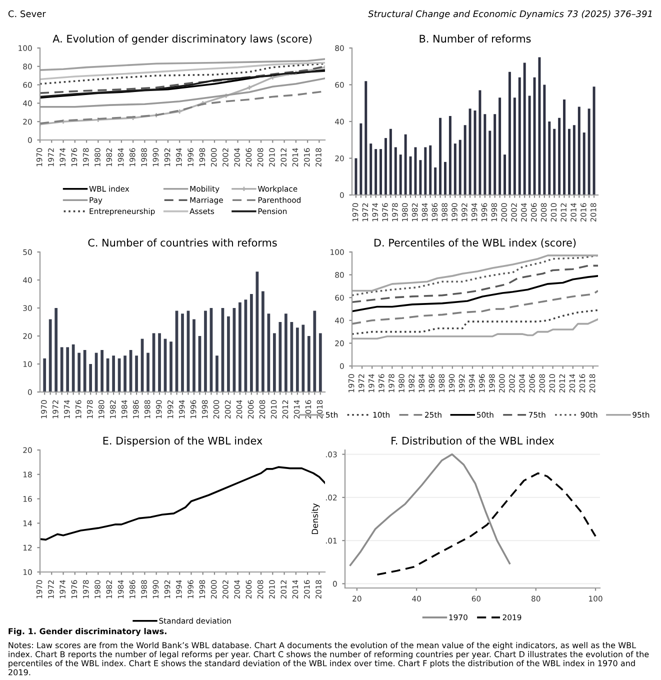 The height and width of the screenshot is (680, 661). I want to click on chart-title: A. Evolution of gender discriminatory laws (score), so click(182, 39).